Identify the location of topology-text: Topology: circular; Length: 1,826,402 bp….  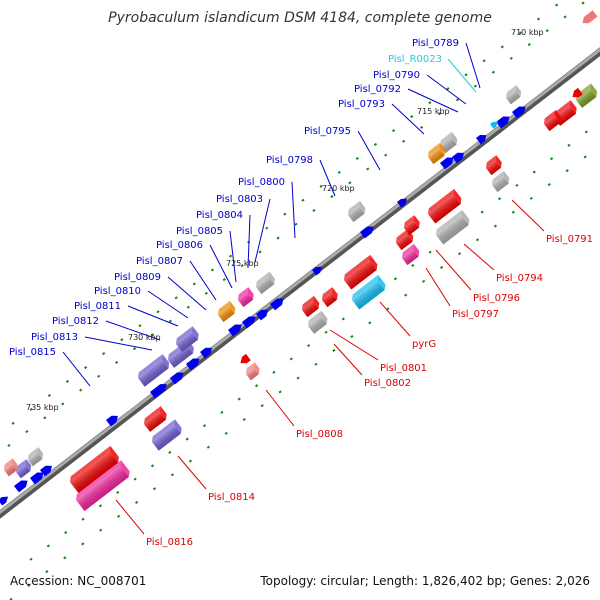
(424, 581).